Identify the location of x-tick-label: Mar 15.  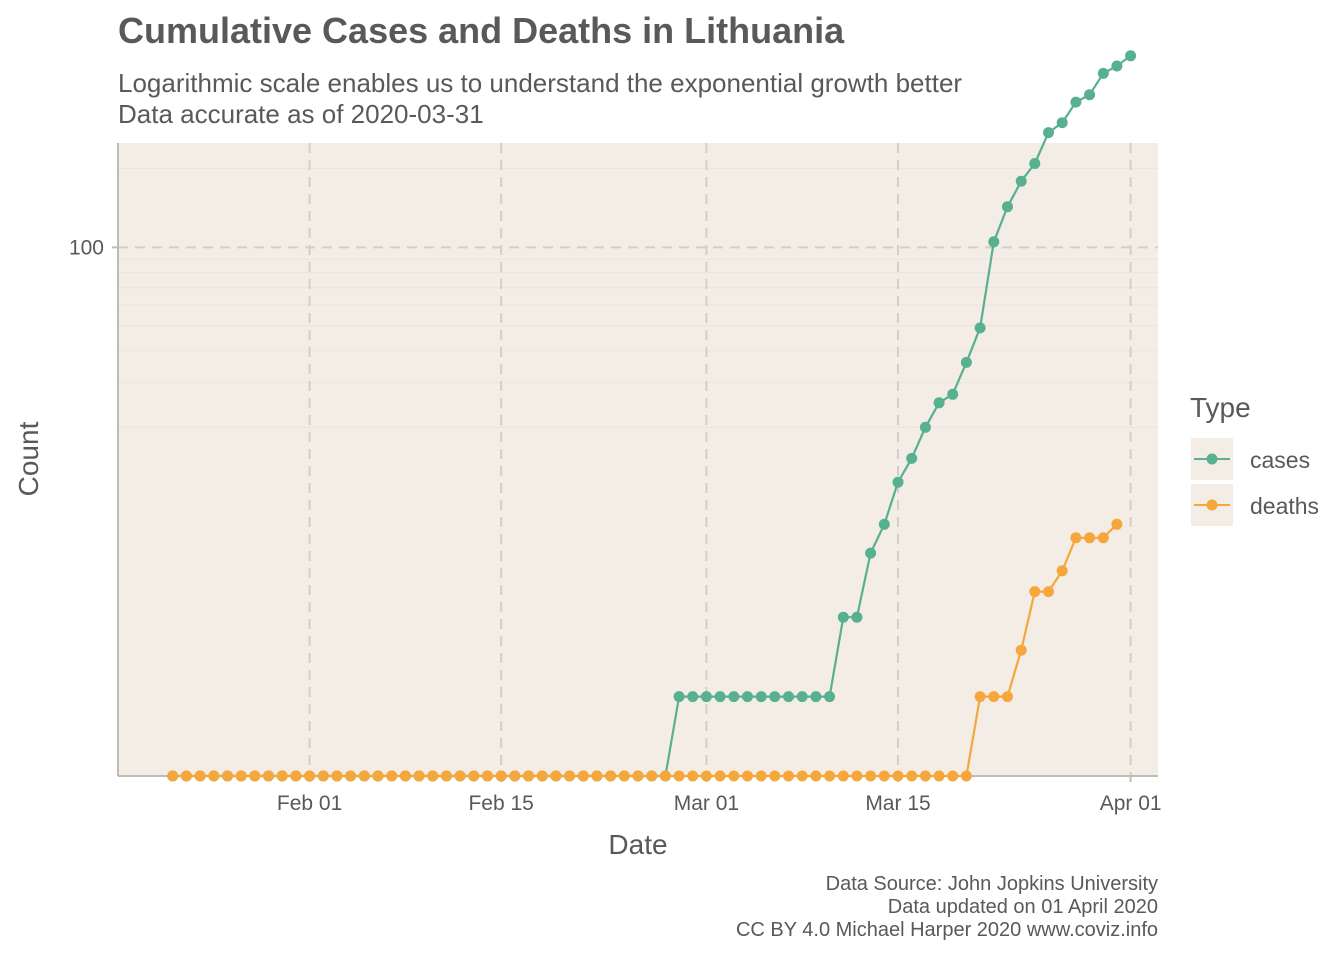
(897, 803).